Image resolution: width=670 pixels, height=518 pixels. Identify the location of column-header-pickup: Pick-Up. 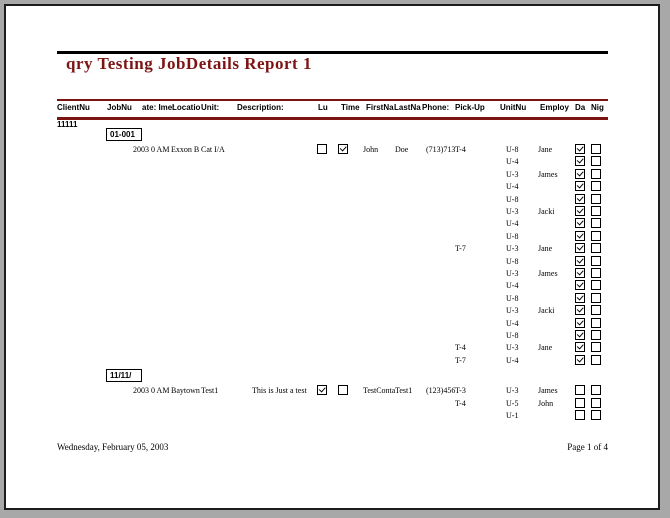
(470, 107).